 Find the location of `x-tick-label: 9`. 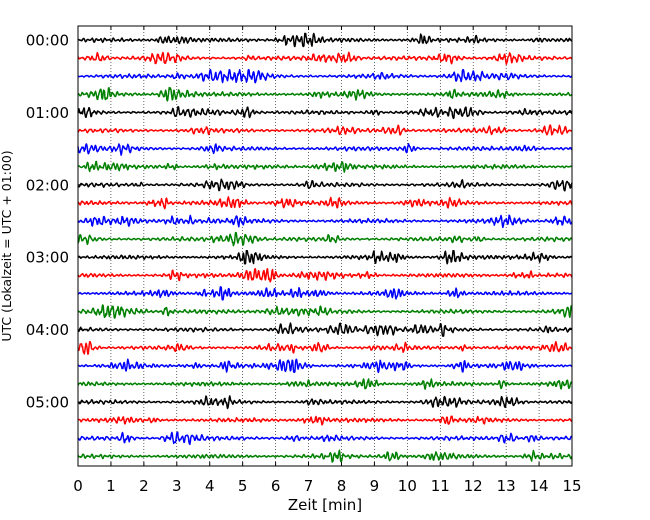

x-tick-label: 9 is located at coordinates (375, 486).